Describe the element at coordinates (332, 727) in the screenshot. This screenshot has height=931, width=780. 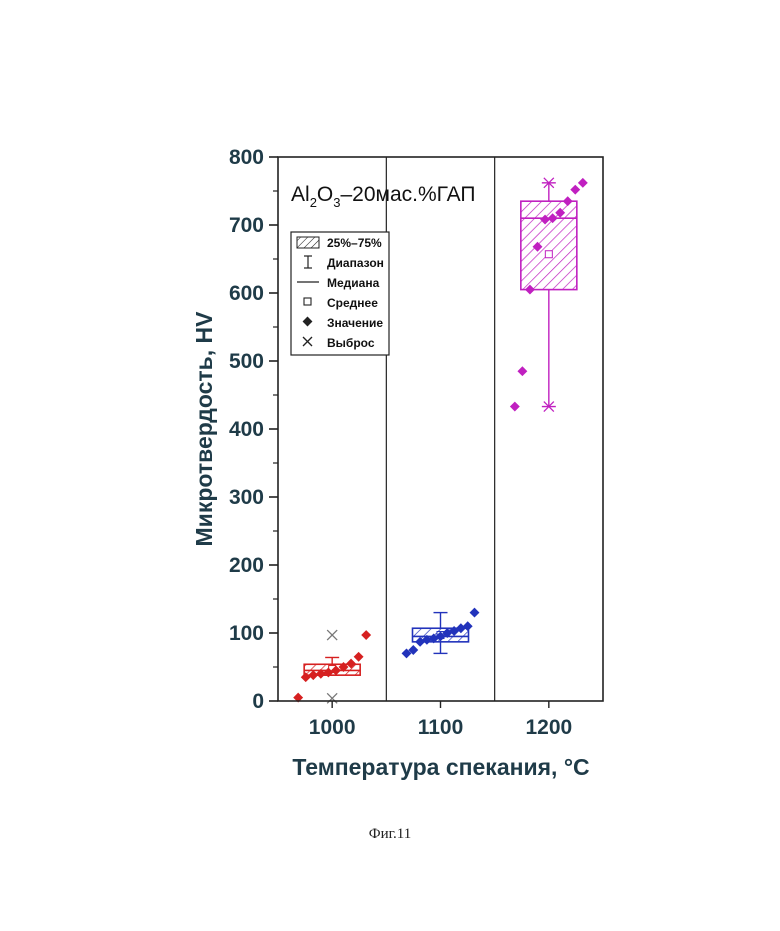
I see `x-tick-label: 1000` at that location.